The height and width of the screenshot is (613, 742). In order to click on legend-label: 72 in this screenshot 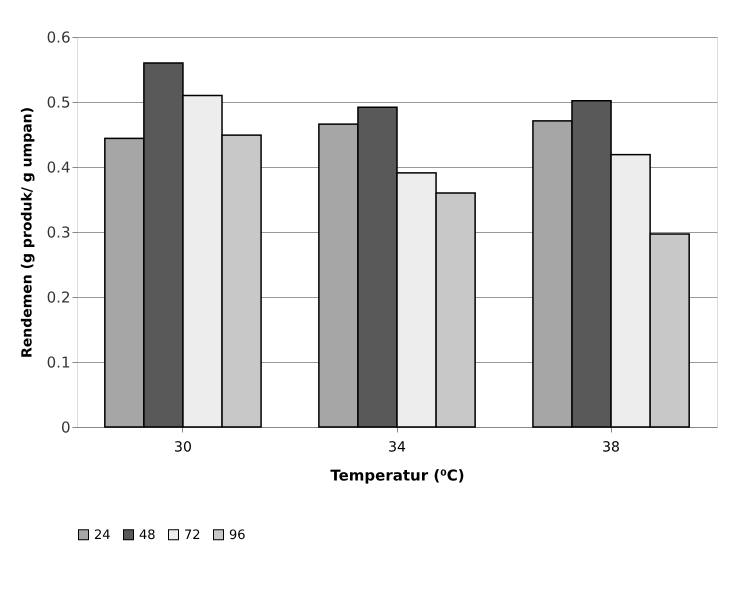, I will do `click(192, 535)`.